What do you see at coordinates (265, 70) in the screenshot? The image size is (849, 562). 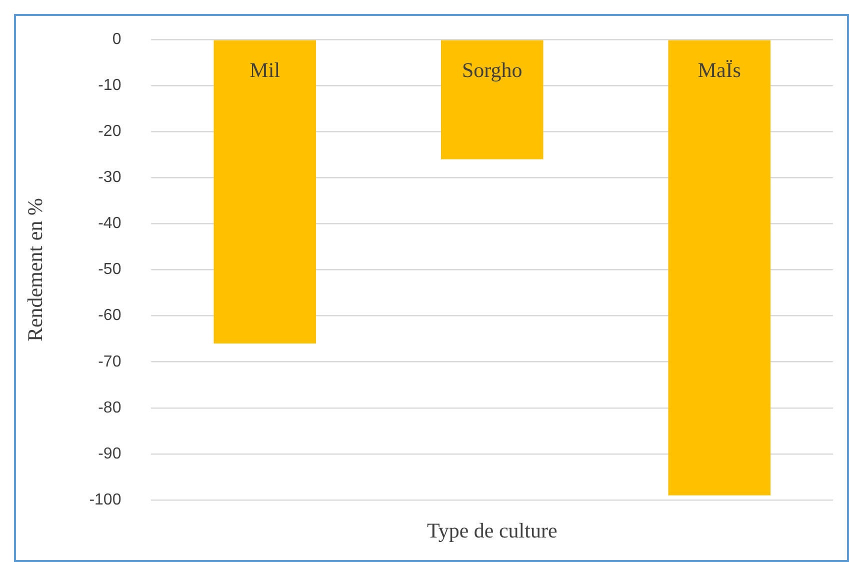 I see `x-tick-label: Mil` at bounding box center [265, 70].